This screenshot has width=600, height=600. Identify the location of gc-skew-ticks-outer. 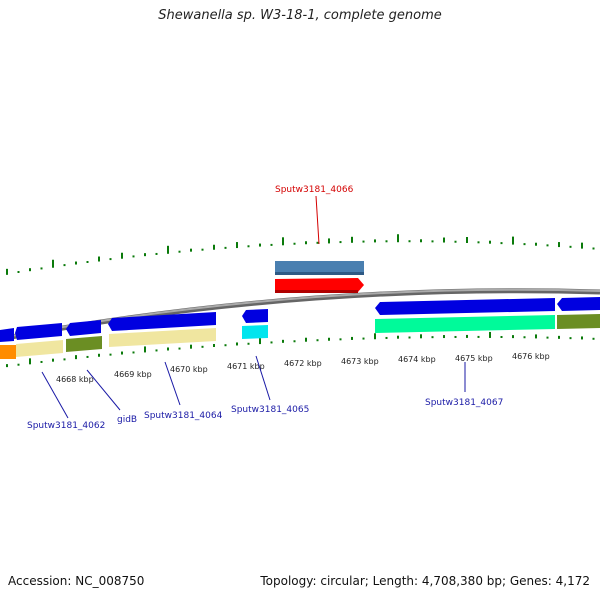
(300, 254).